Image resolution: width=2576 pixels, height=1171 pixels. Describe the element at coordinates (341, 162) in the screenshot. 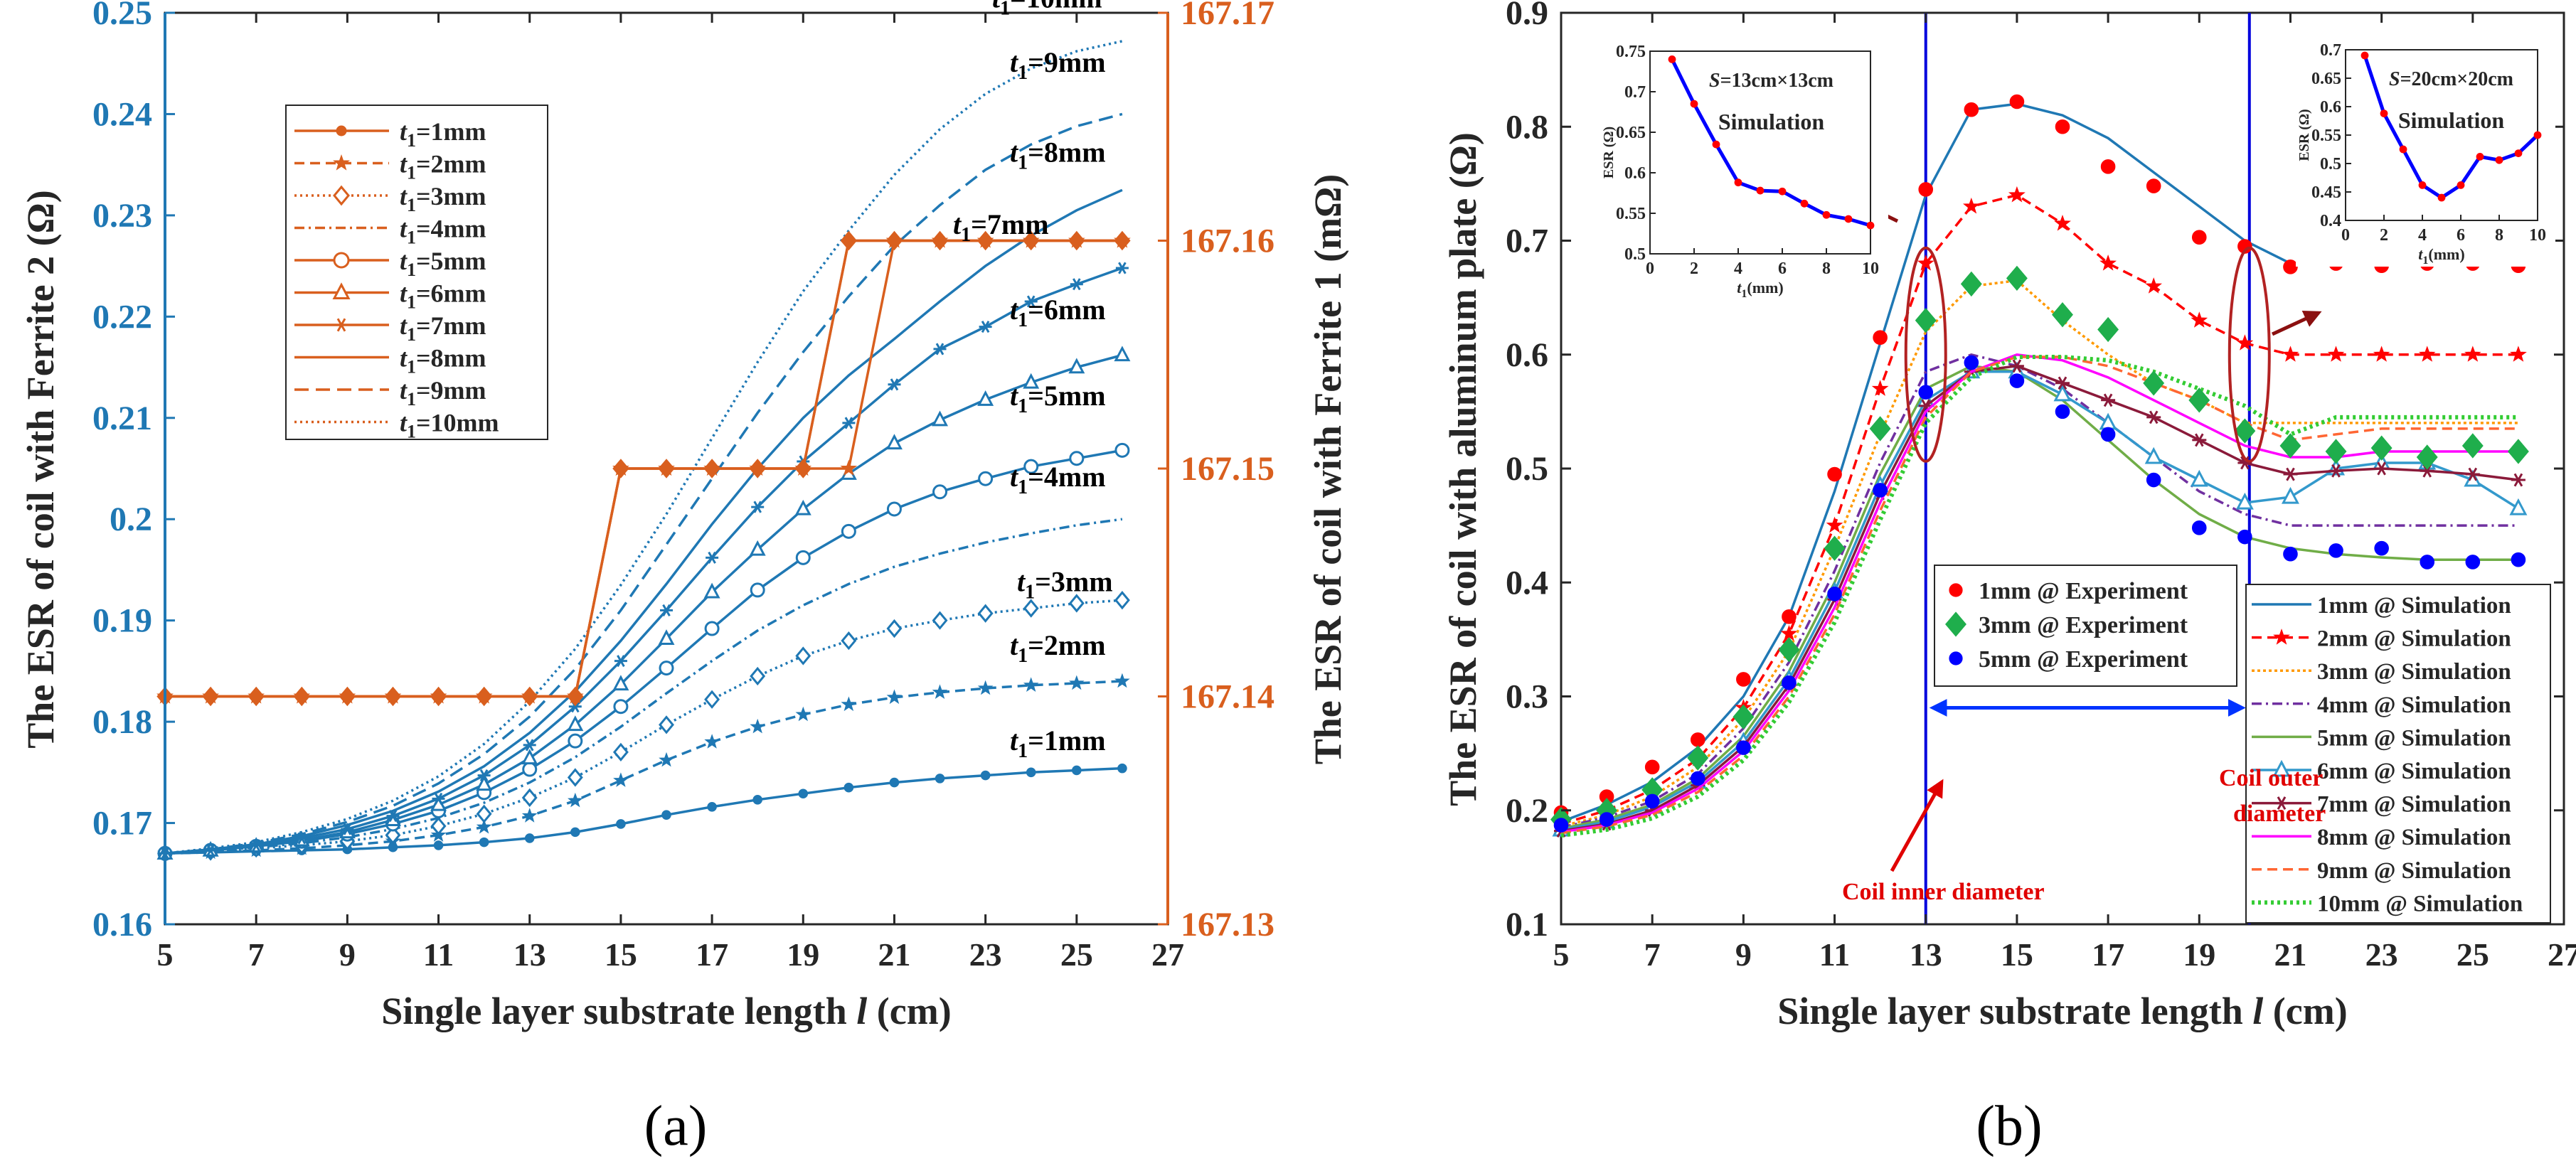

I see `legend-marker` at that location.